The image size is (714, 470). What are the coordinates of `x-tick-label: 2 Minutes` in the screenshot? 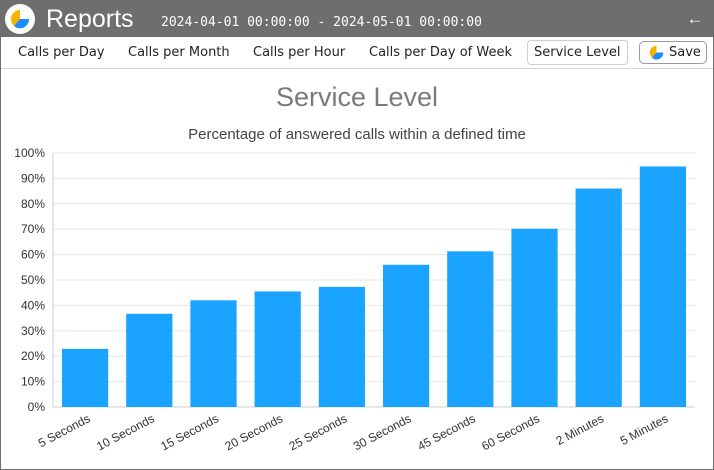 It's located at (580, 429).